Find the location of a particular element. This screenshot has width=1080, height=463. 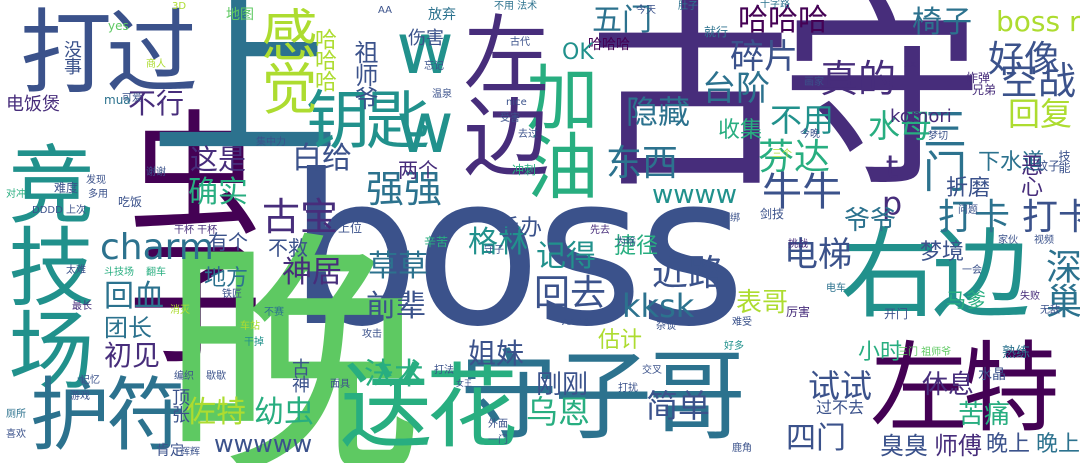

word: 无敌 is located at coordinates (1050, 311).